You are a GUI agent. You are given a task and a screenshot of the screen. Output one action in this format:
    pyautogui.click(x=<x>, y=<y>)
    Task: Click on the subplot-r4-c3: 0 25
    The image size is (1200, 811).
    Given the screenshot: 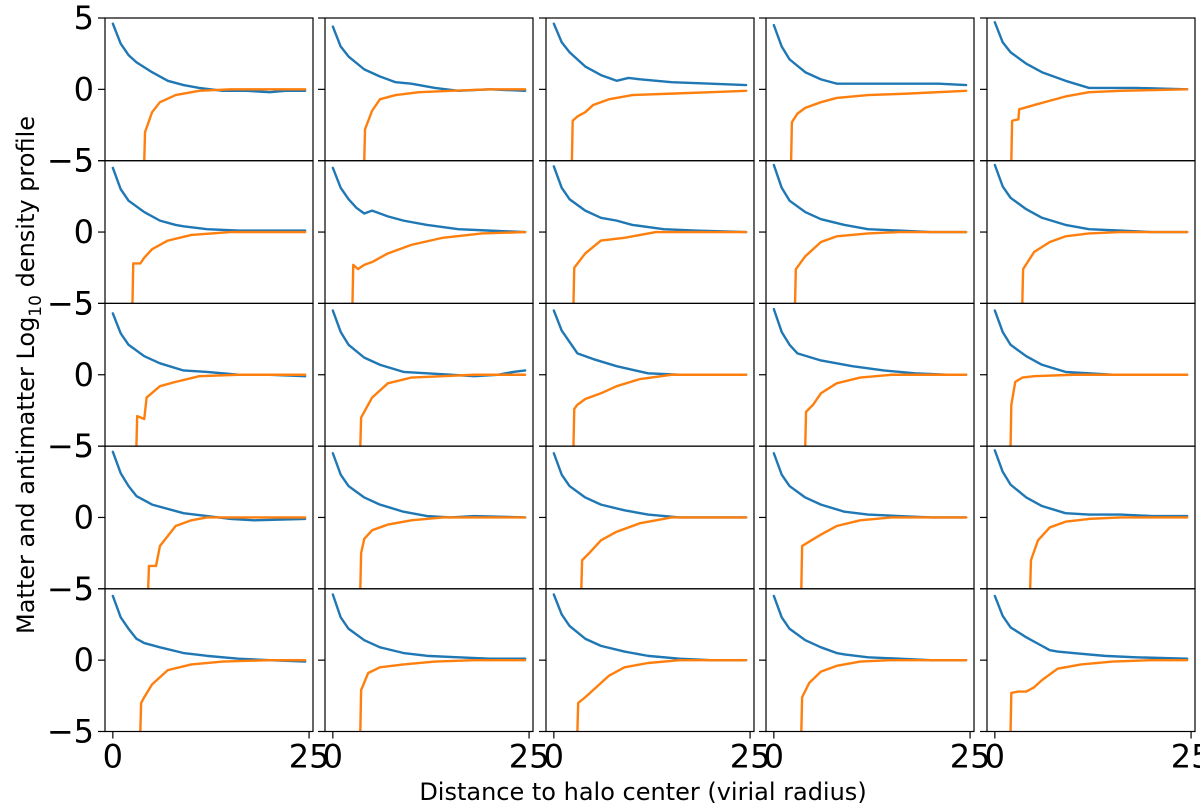 What is the action you would take?
    pyautogui.click(x=875, y=682)
    